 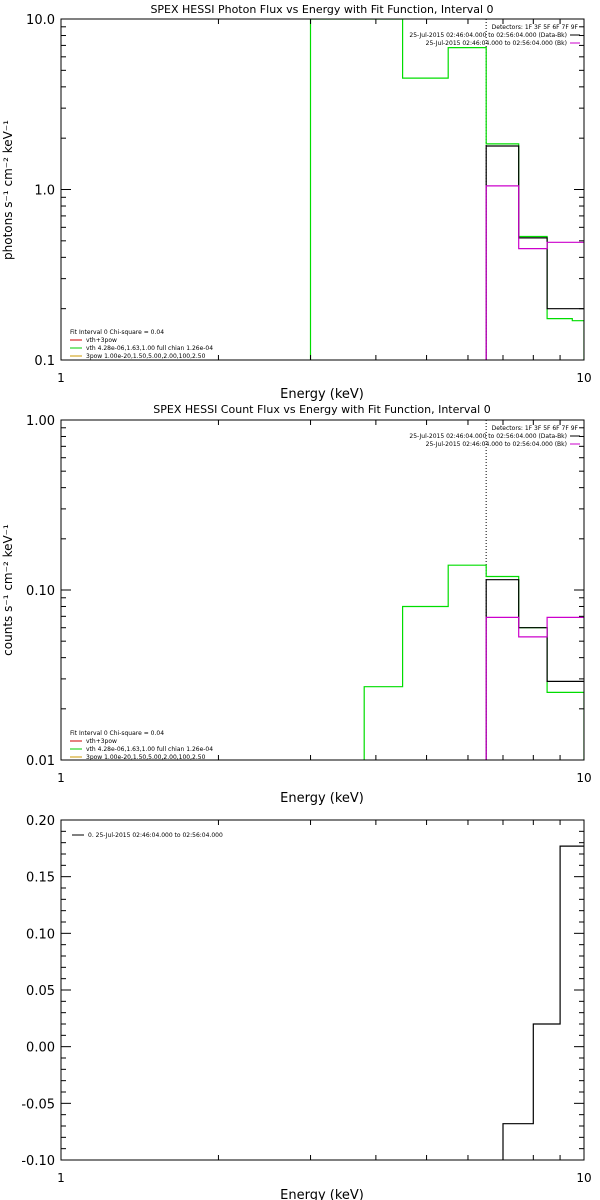 I want to click on y-tick-label: 1.00, so click(x=40, y=421).